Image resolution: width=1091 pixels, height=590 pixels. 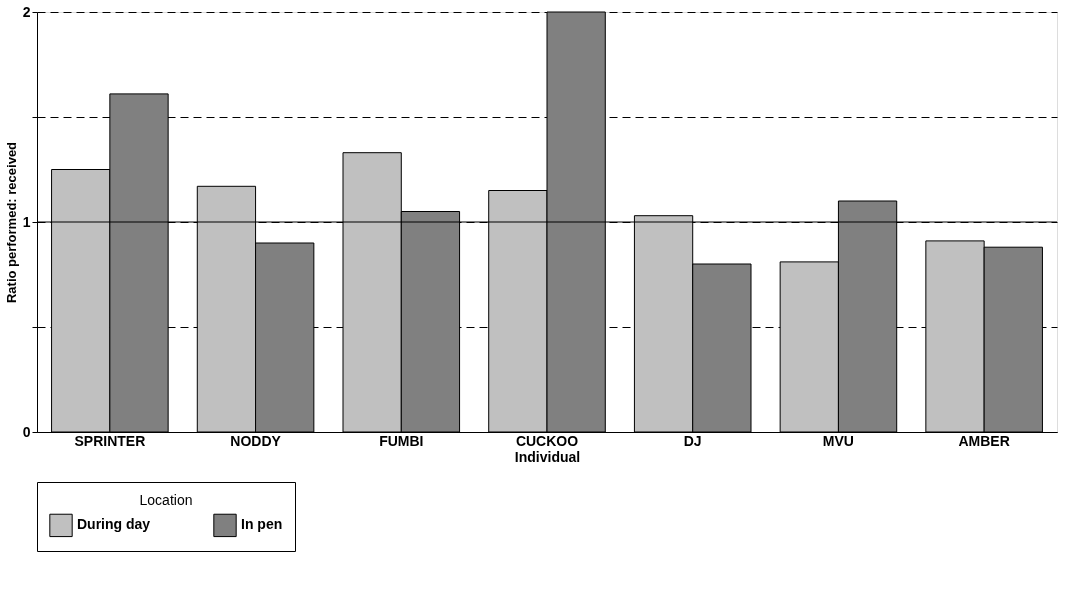 I want to click on legend-title: Location, so click(x=166, y=500).